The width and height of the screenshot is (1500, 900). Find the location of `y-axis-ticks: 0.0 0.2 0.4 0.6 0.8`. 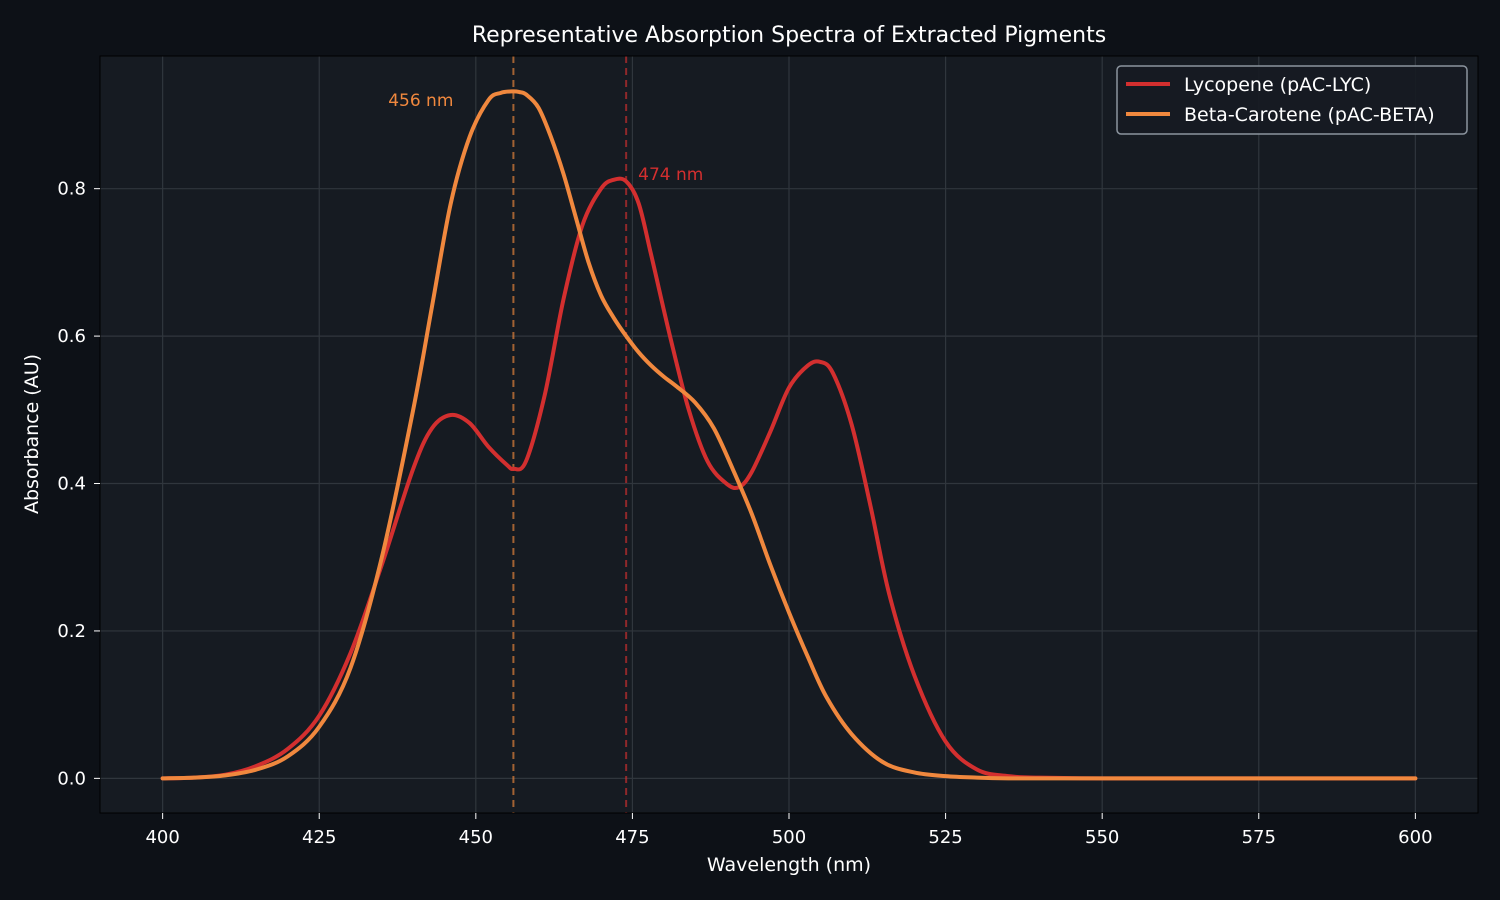

y-axis-ticks: 0.0 0.2 0.4 0.6 0.8 is located at coordinates (78, 484).